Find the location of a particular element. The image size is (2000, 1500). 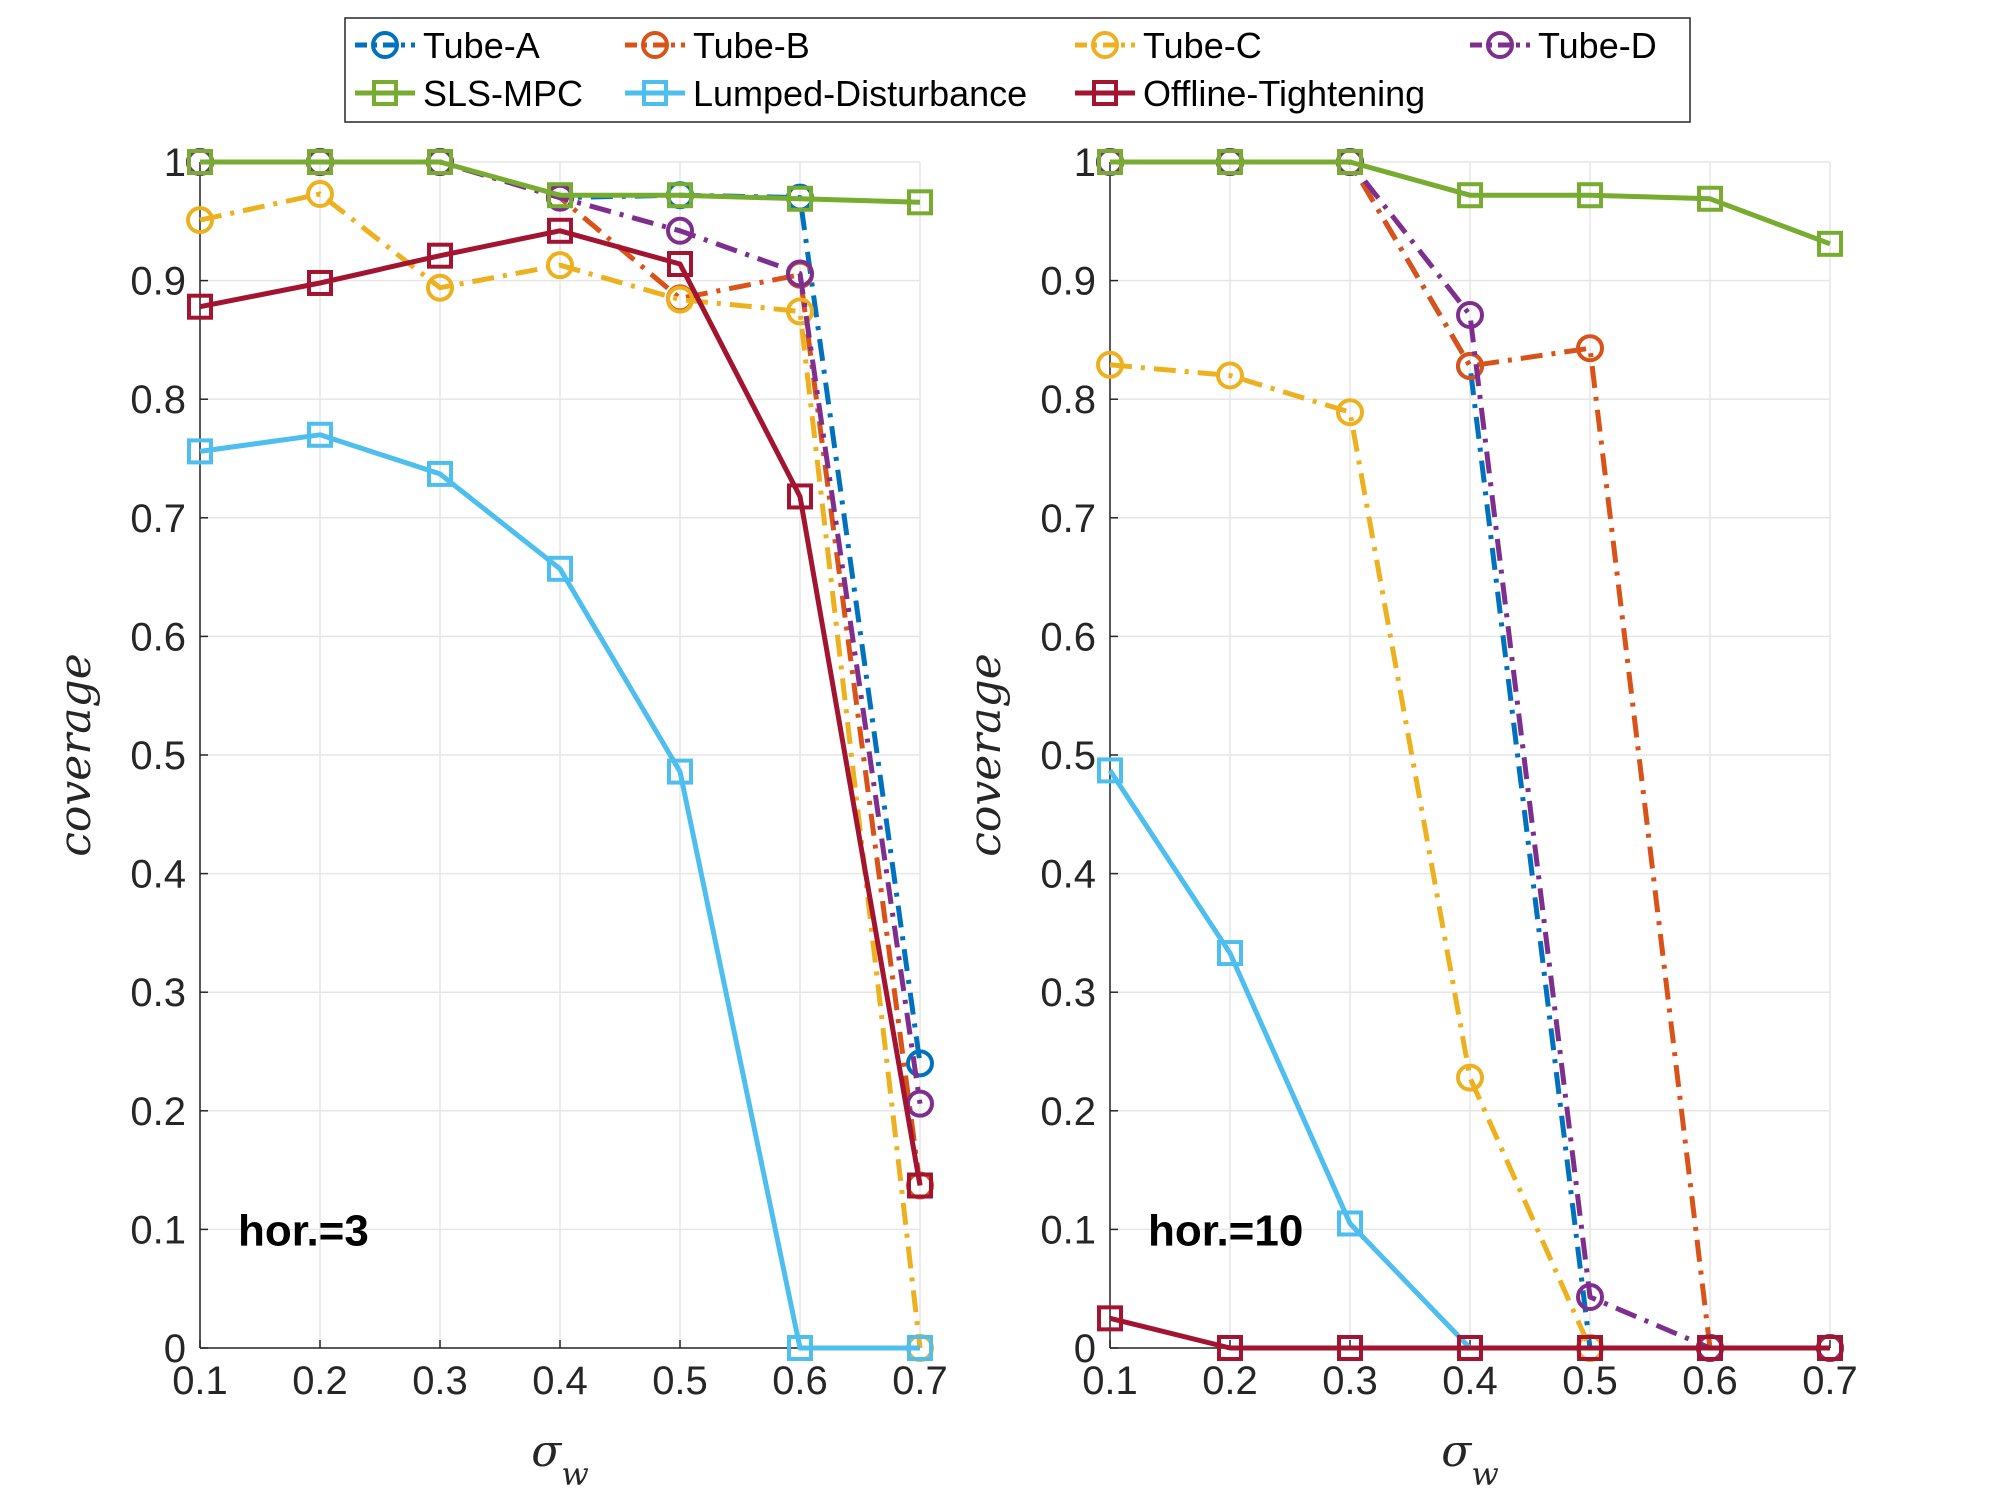

legend-label: SLS-MPC is located at coordinates (503, 93).